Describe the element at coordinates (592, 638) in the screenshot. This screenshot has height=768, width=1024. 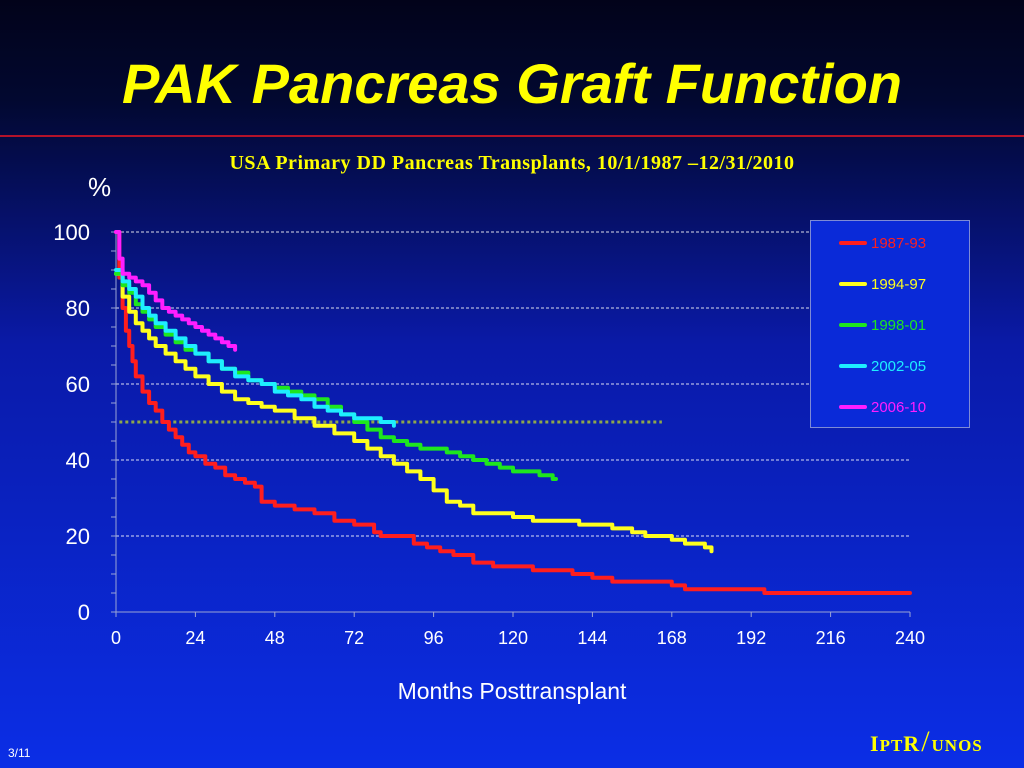
I see `x-tick-label: 144` at that location.